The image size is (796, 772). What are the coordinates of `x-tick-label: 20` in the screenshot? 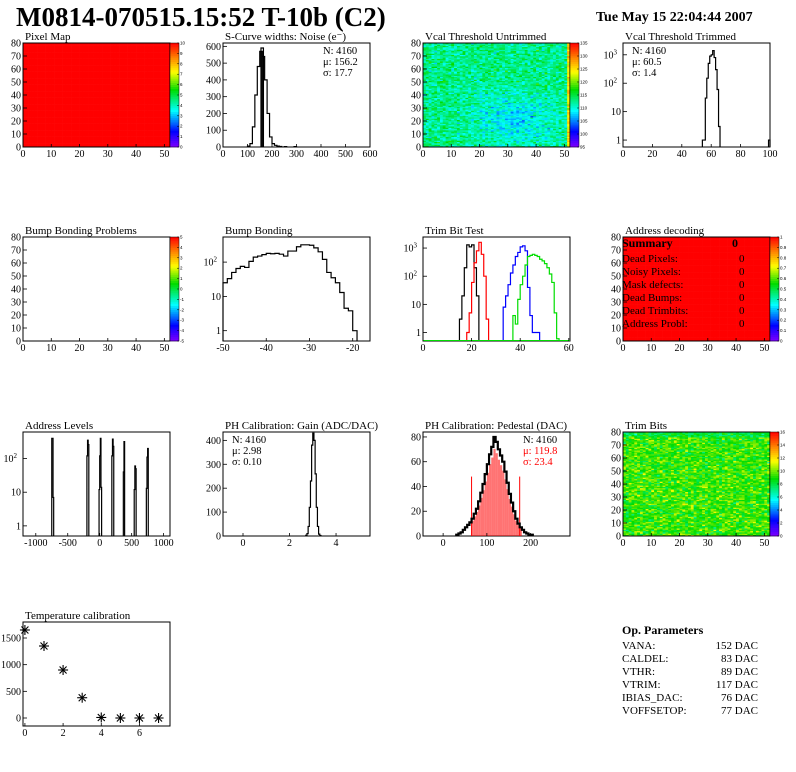 It's located at (80, 154).